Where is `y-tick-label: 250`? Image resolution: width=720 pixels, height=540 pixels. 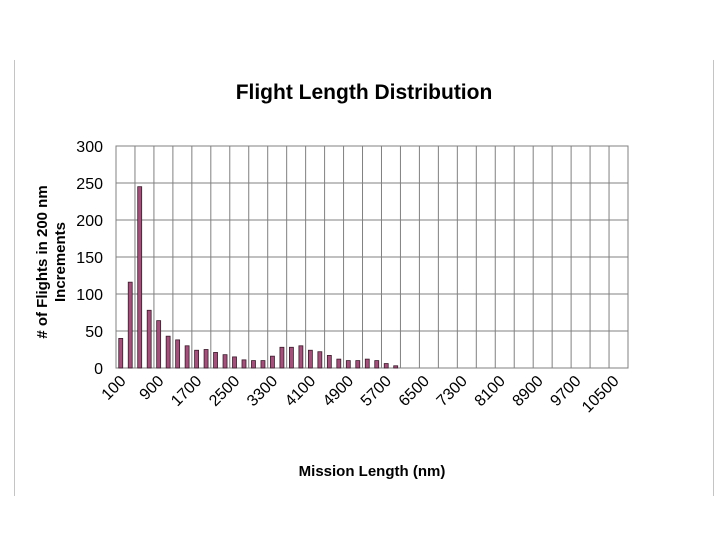 y-tick-label: 250 is located at coordinates (89, 184).